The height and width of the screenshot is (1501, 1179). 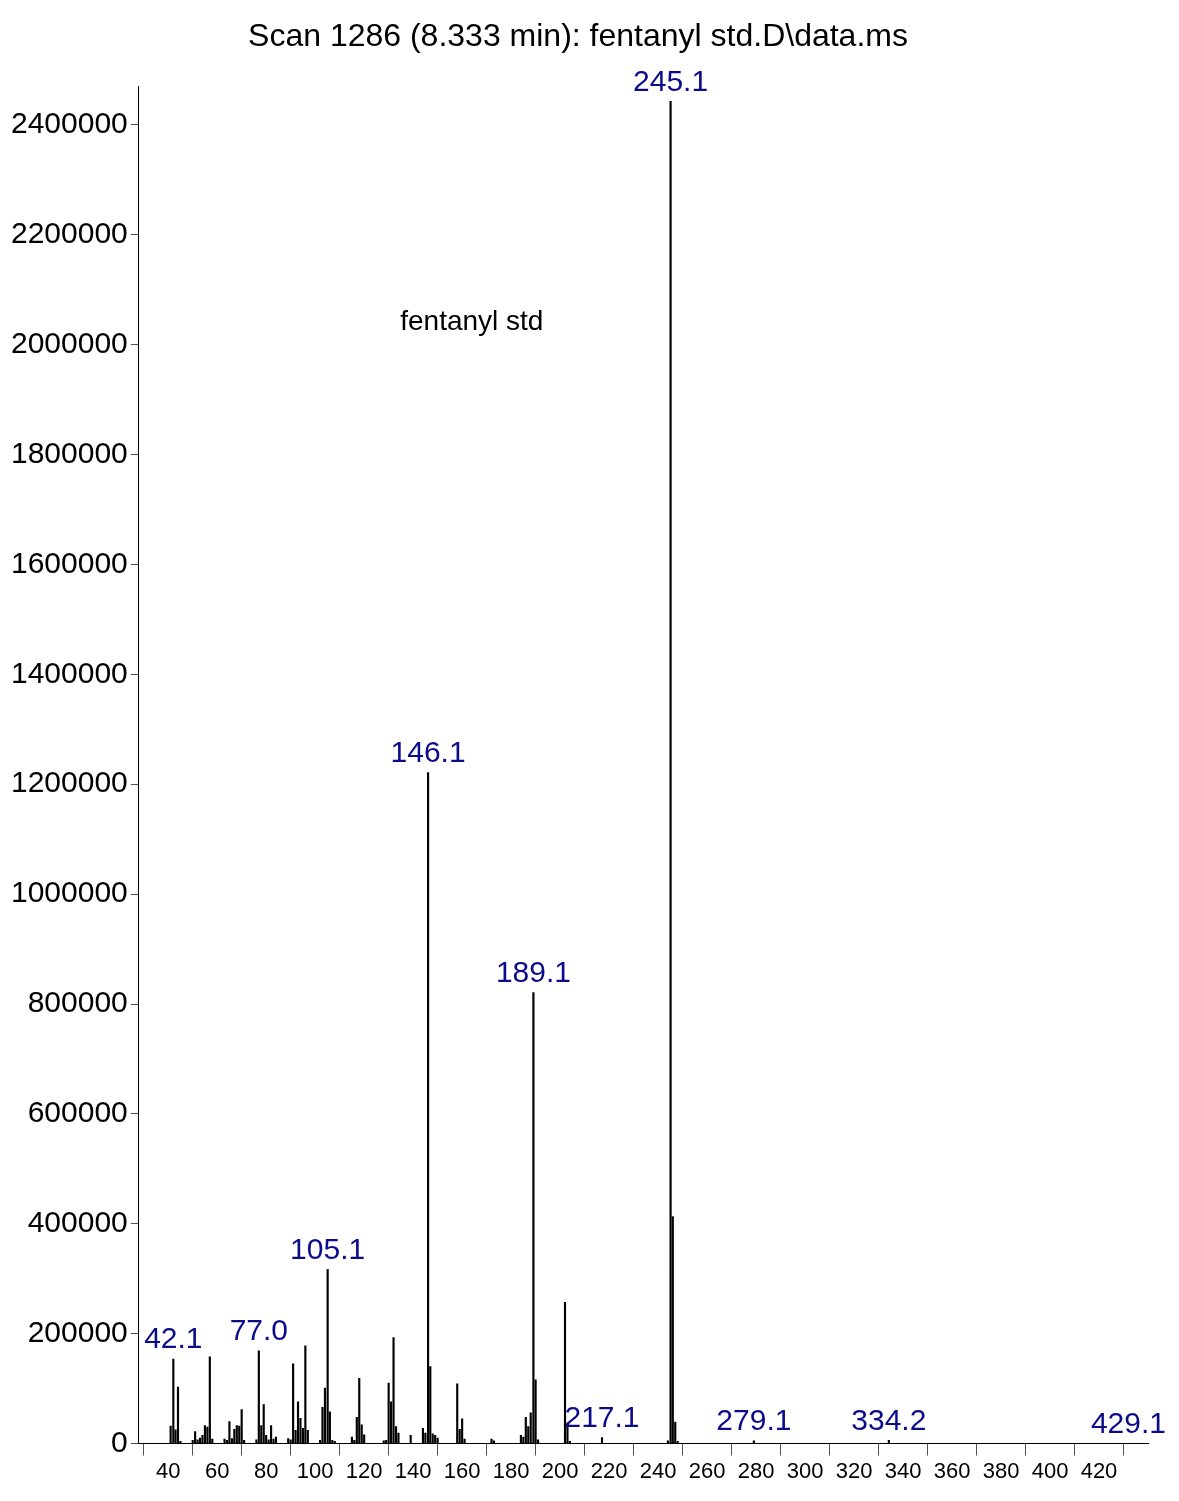 I want to click on y-tick-label: 400000, so click(x=77, y=1222).